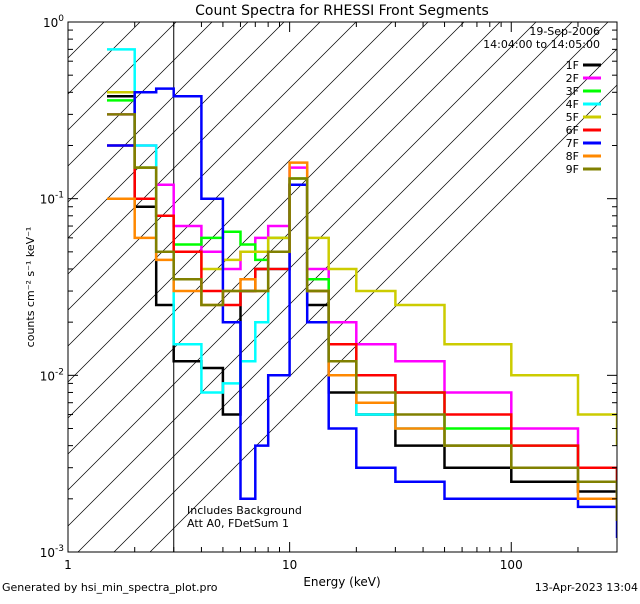 The image size is (640, 604). I want to click on footer-generated-by: Generated by hsi_min_spectra_plot.pro, so click(110, 587).